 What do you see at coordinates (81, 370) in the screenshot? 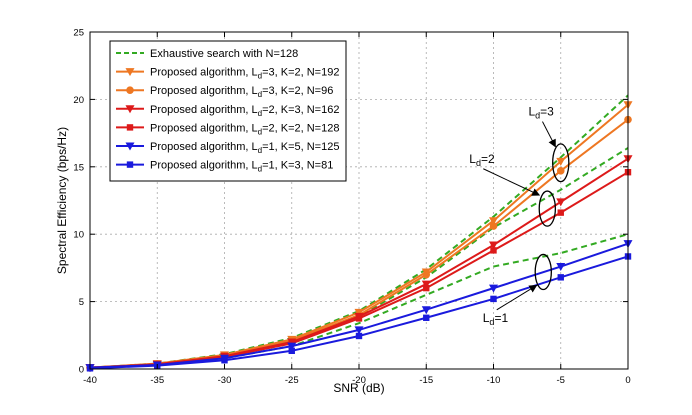
I see `y-tick-label: 0` at bounding box center [81, 370].